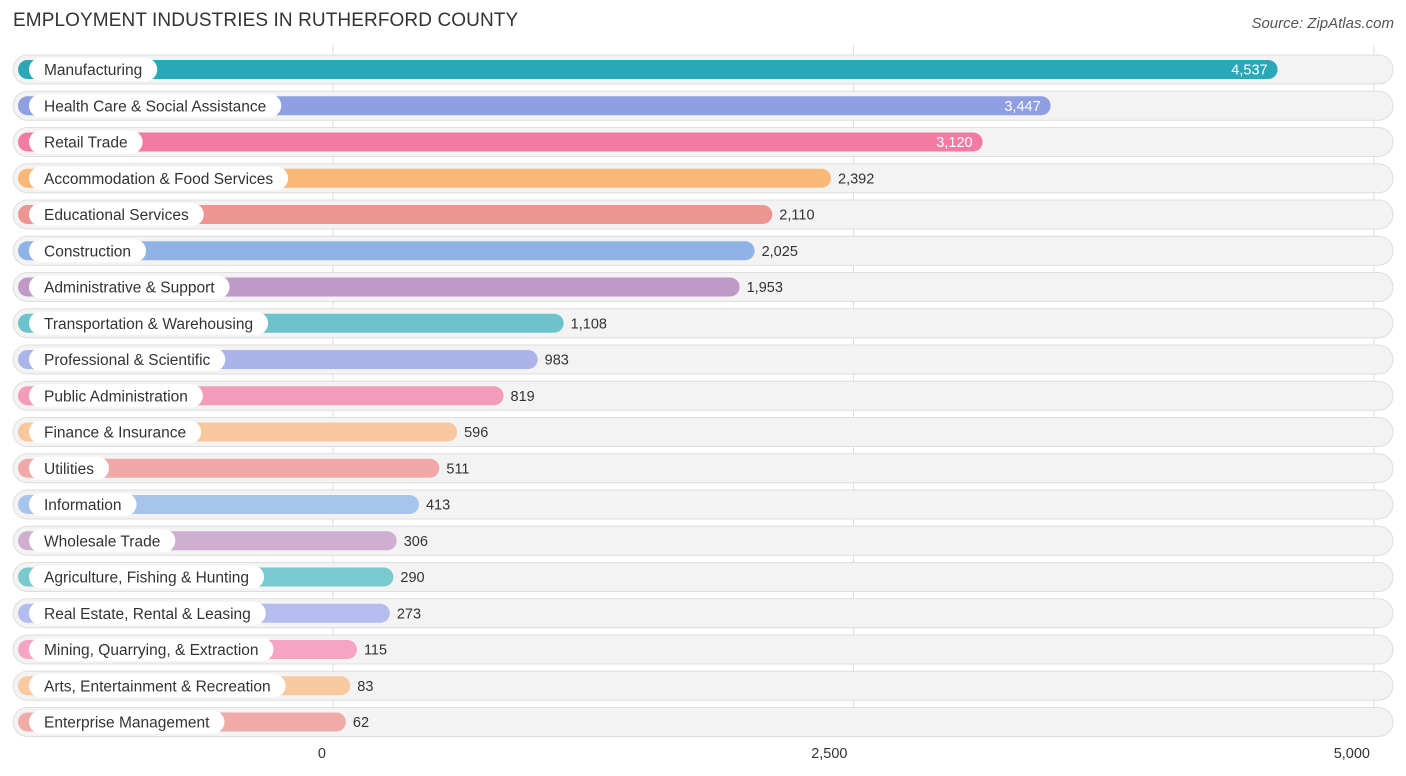  What do you see at coordinates (703, 432) in the screenshot?
I see `bar-row: Finance & Insurance 596` at bounding box center [703, 432].